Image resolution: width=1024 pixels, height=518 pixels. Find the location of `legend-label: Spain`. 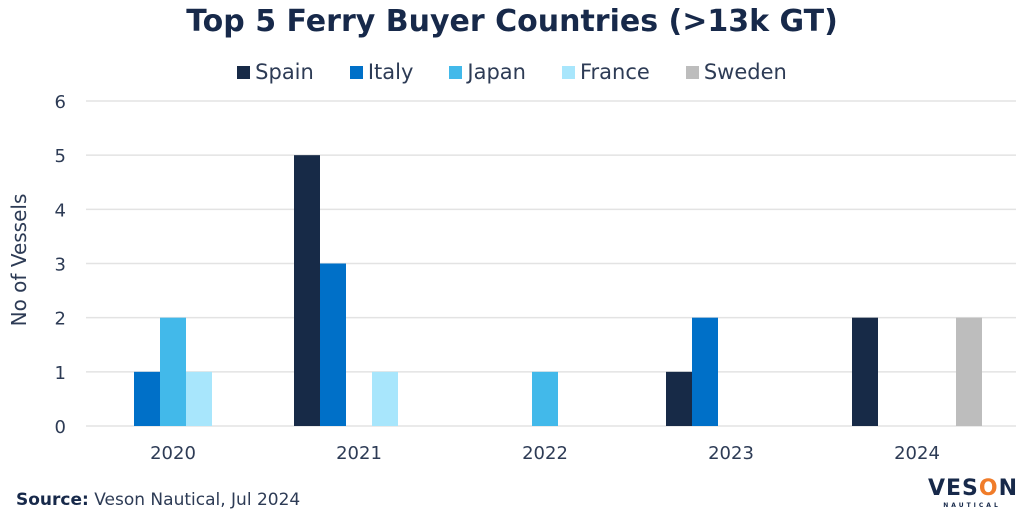

legend-label: Spain is located at coordinates (284, 72).